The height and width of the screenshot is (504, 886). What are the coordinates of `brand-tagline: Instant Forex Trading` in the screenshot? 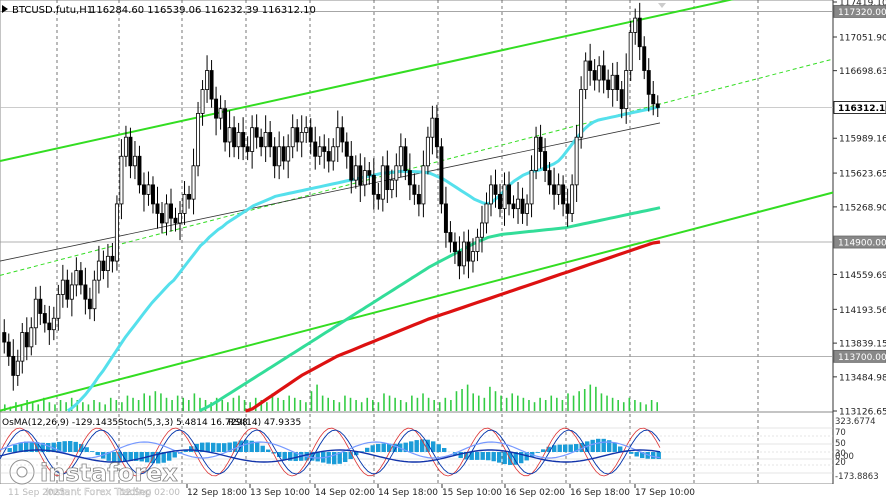 It's located at (98, 492).